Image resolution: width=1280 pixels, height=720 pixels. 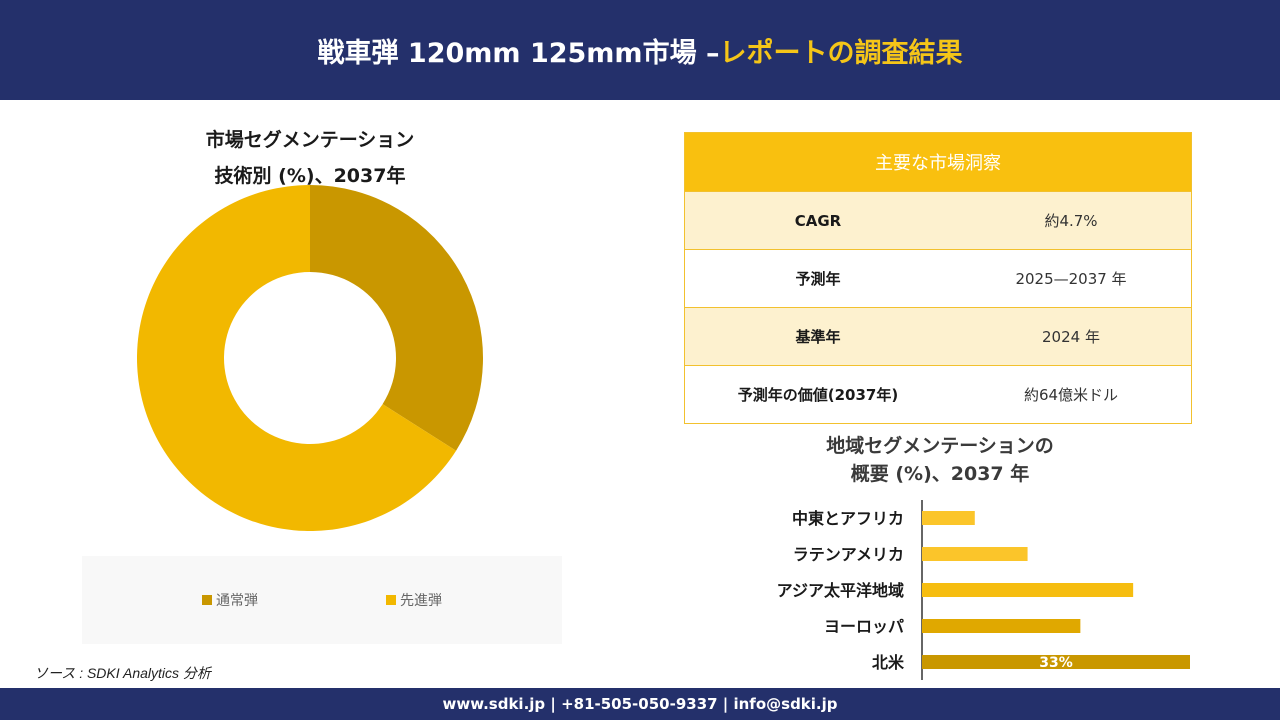 What do you see at coordinates (848, 518) in the screenshot?
I see `bar-category-label: 中東とアフリカ` at bounding box center [848, 518].